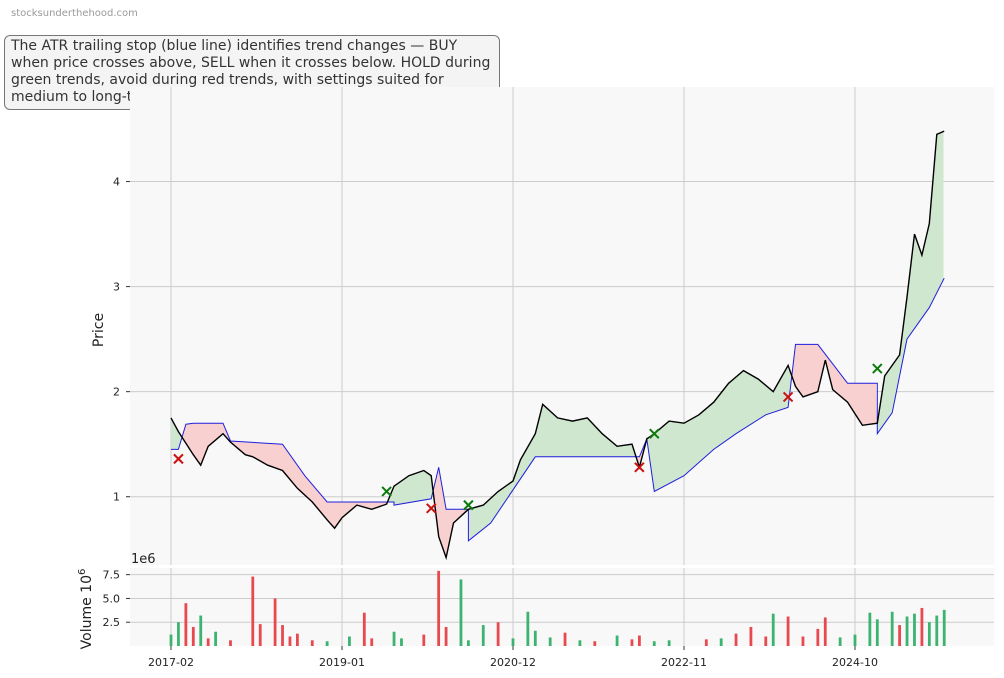  What do you see at coordinates (112, 598) in the screenshot?
I see `volume-y-tick-label: 5.0` at bounding box center [112, 598].